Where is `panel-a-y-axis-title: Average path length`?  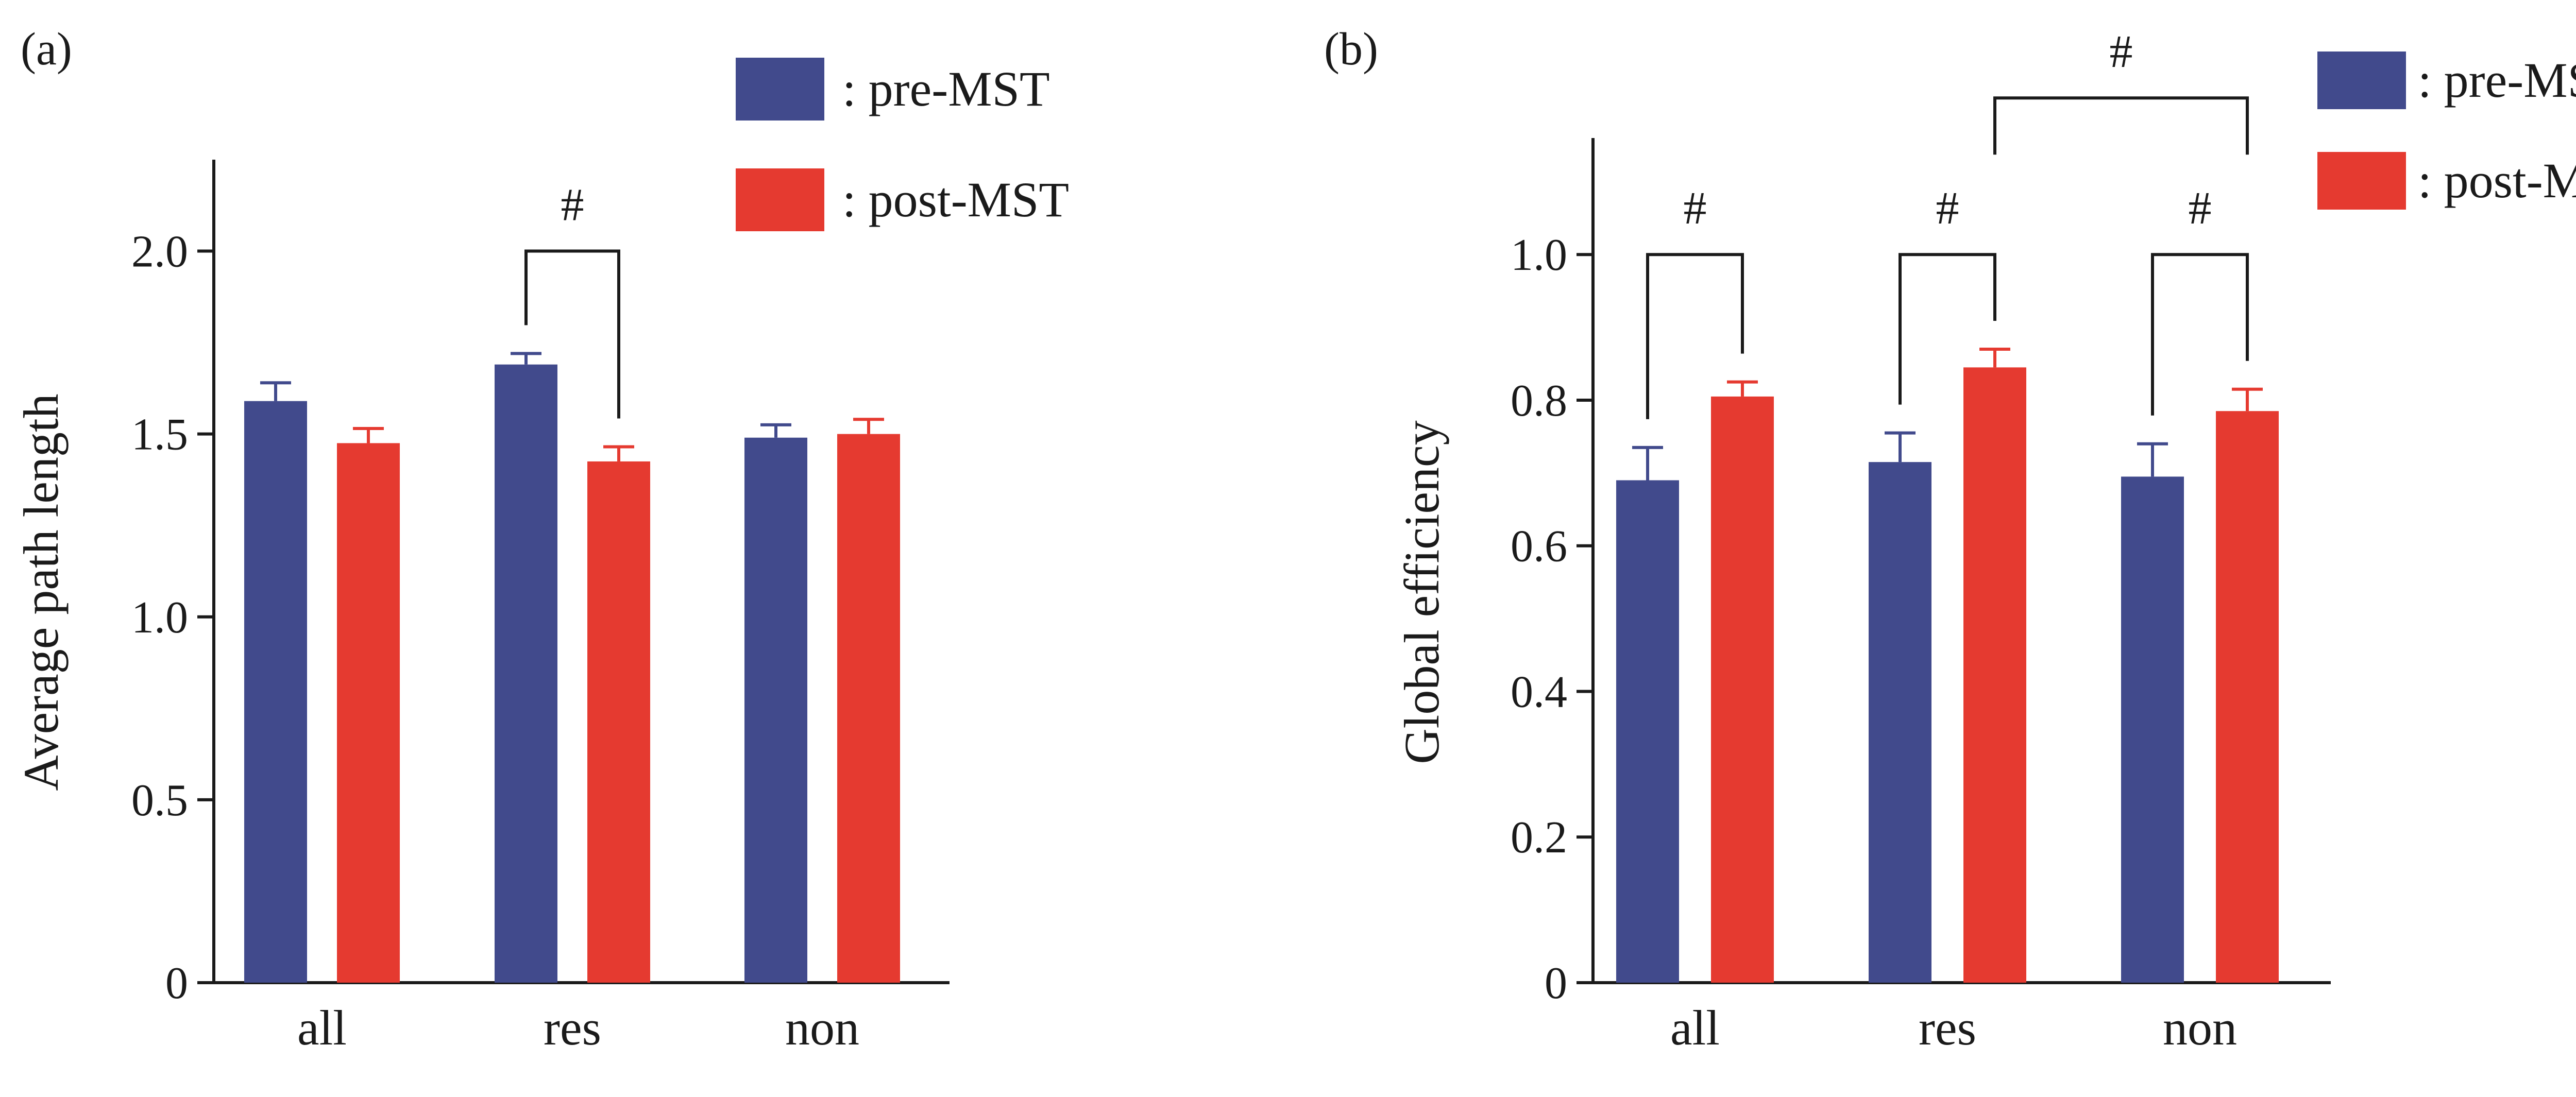 panel-a-y-axis-title: Average path length is located at coordinates (41, 592).